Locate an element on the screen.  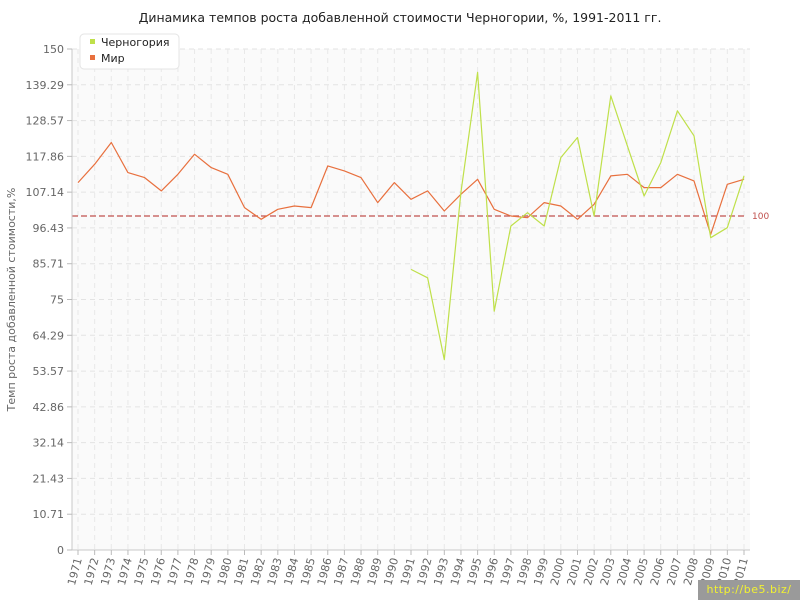
y-tick-label: 139.29 is located at coordinates (45, 85).